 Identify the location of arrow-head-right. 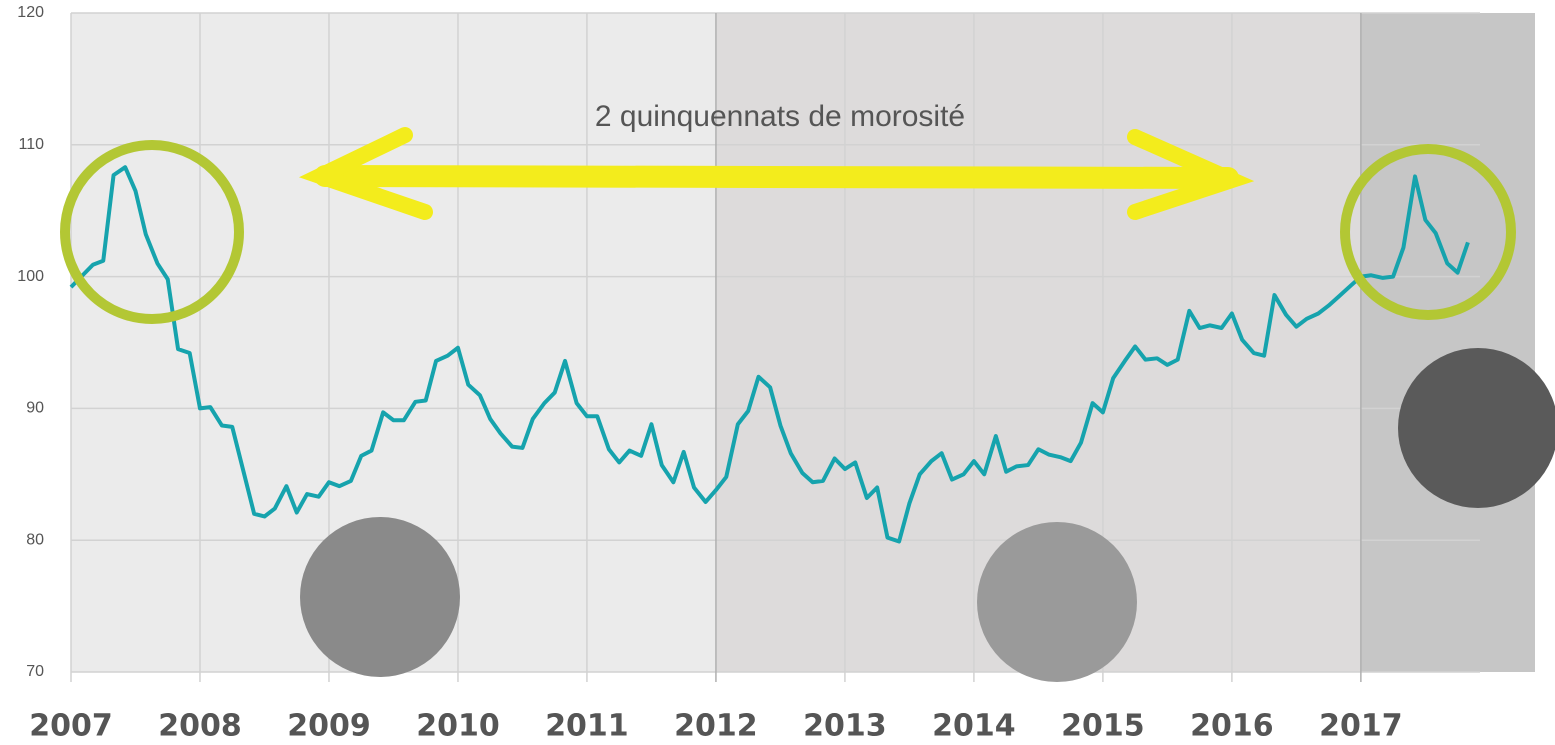
(1191, 174).